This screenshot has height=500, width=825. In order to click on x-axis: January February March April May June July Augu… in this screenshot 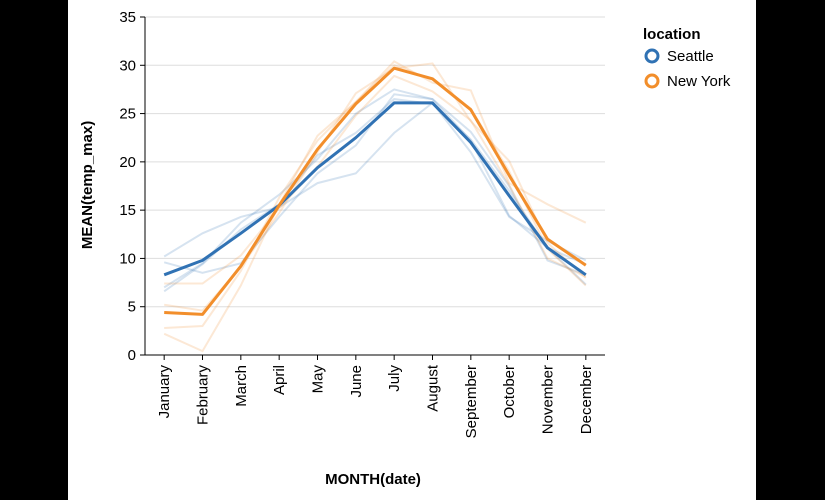, I will do `click(375, 396)`.